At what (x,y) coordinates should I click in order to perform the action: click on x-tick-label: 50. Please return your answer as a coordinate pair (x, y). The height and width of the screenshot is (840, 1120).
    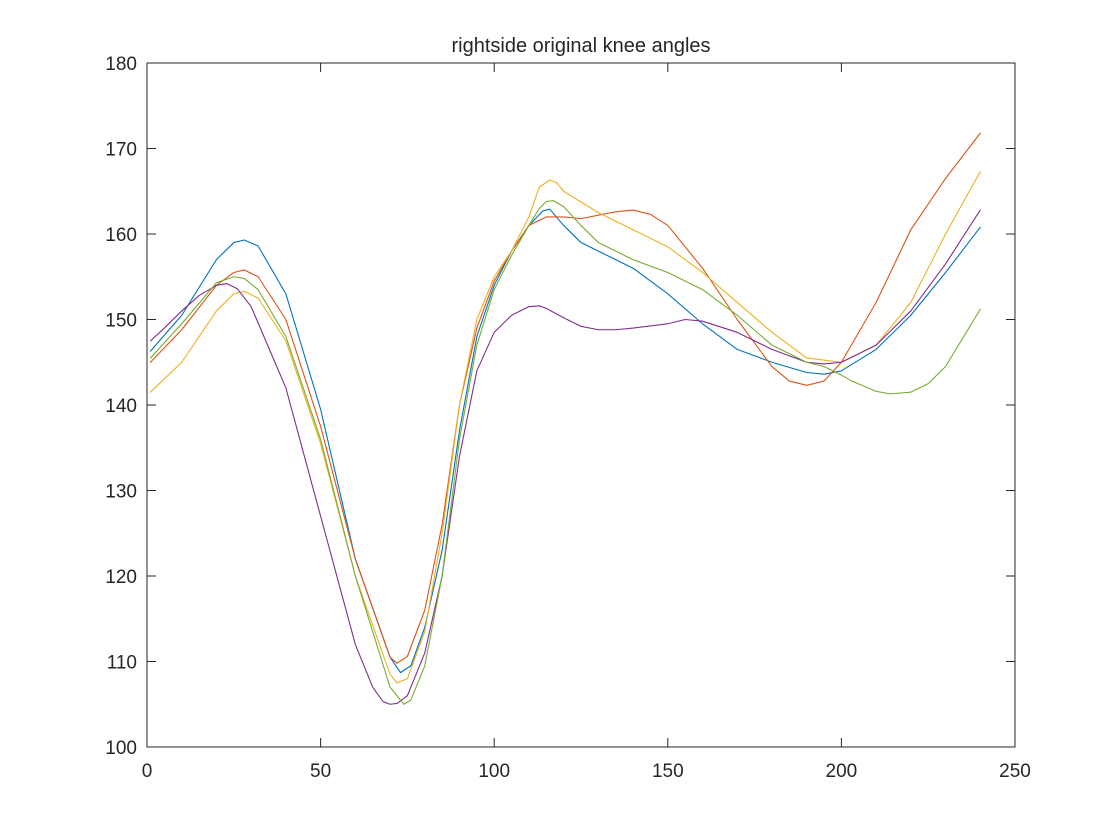
    Looking at the image, I should click on (320, 771).